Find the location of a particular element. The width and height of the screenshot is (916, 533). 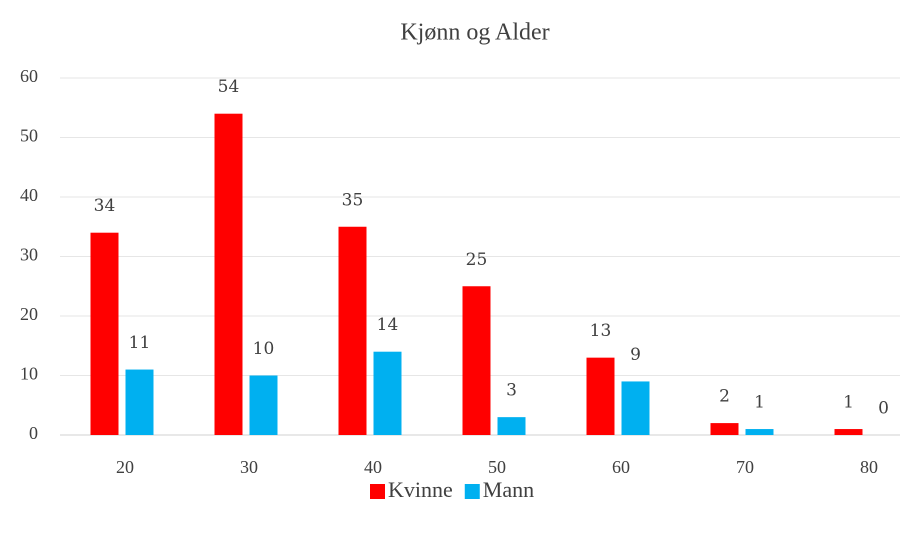

x-tick-label: 80 is located at coordinates (869, 467).